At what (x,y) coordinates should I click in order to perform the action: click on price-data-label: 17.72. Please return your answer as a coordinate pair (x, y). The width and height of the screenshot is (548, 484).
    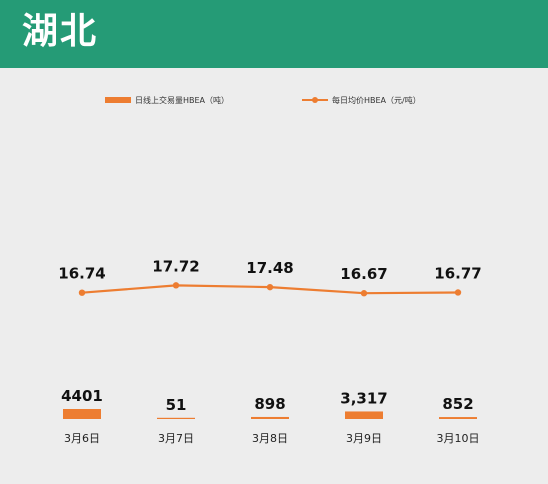
    Looking at the image, I should click on (175, 266).